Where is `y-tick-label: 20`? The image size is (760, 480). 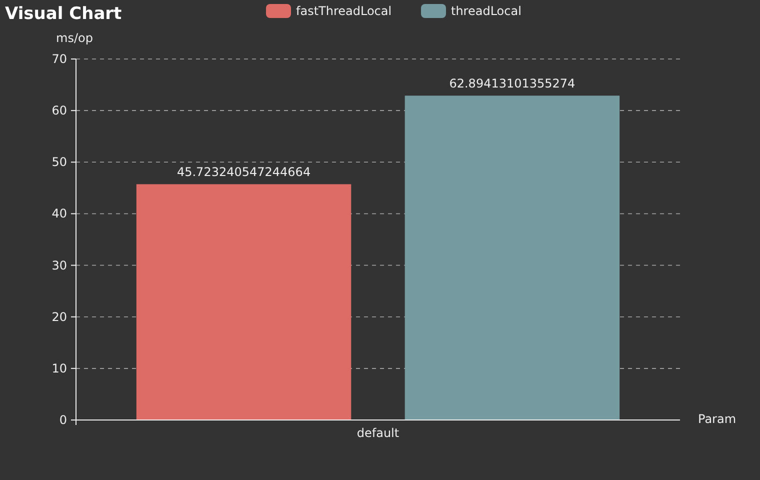
y-tick-label: 20 is located at coordinates (59, 317).